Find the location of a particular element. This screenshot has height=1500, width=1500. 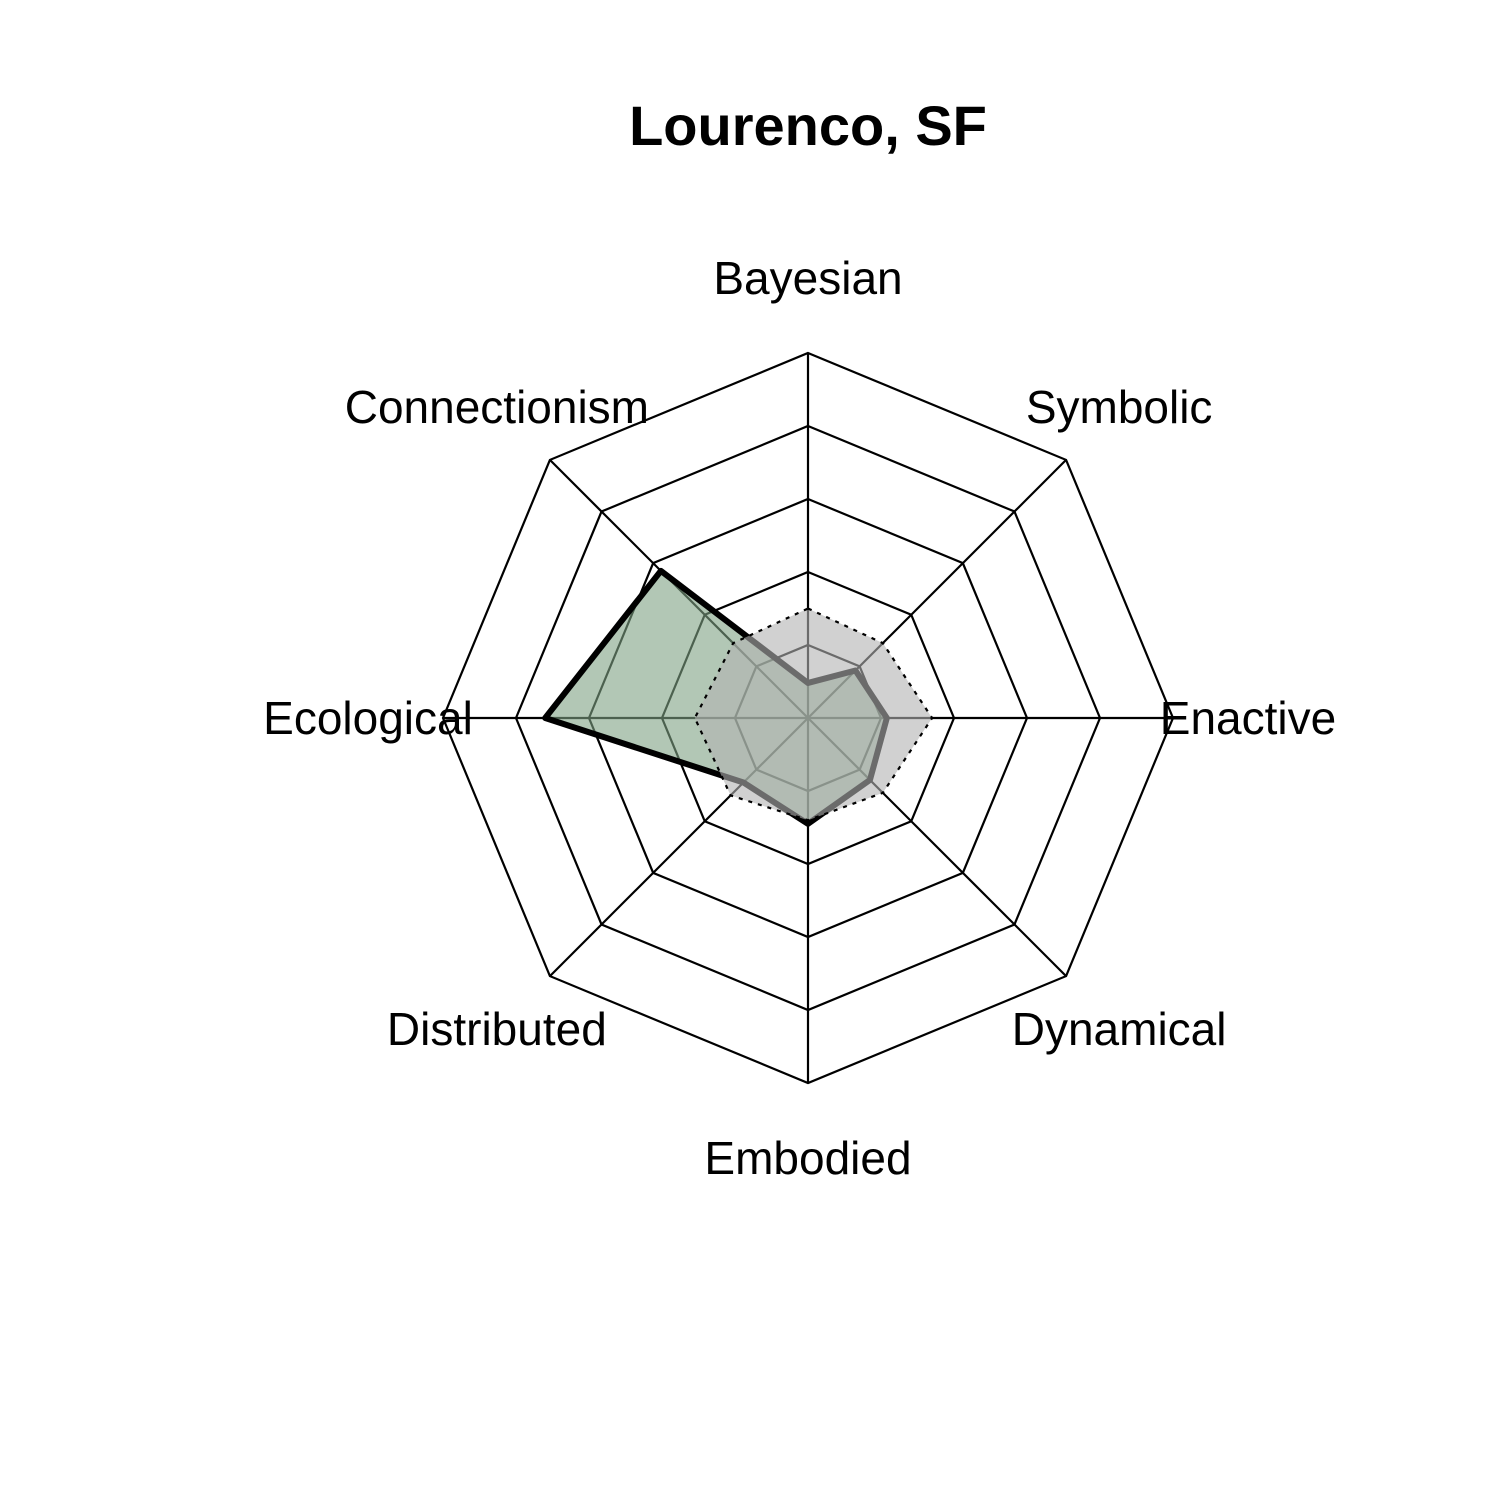

radar-series is located at coordinates (738, 697).